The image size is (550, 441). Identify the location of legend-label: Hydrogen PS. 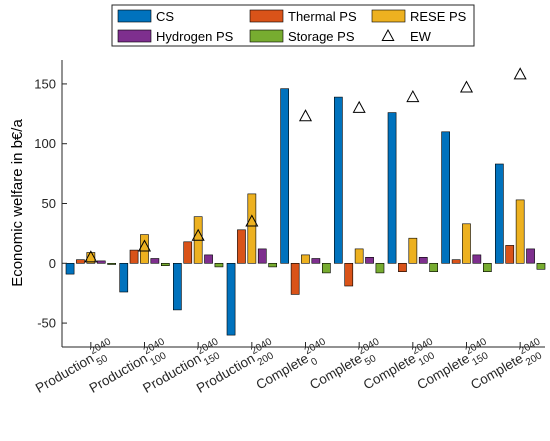
(195, 36).